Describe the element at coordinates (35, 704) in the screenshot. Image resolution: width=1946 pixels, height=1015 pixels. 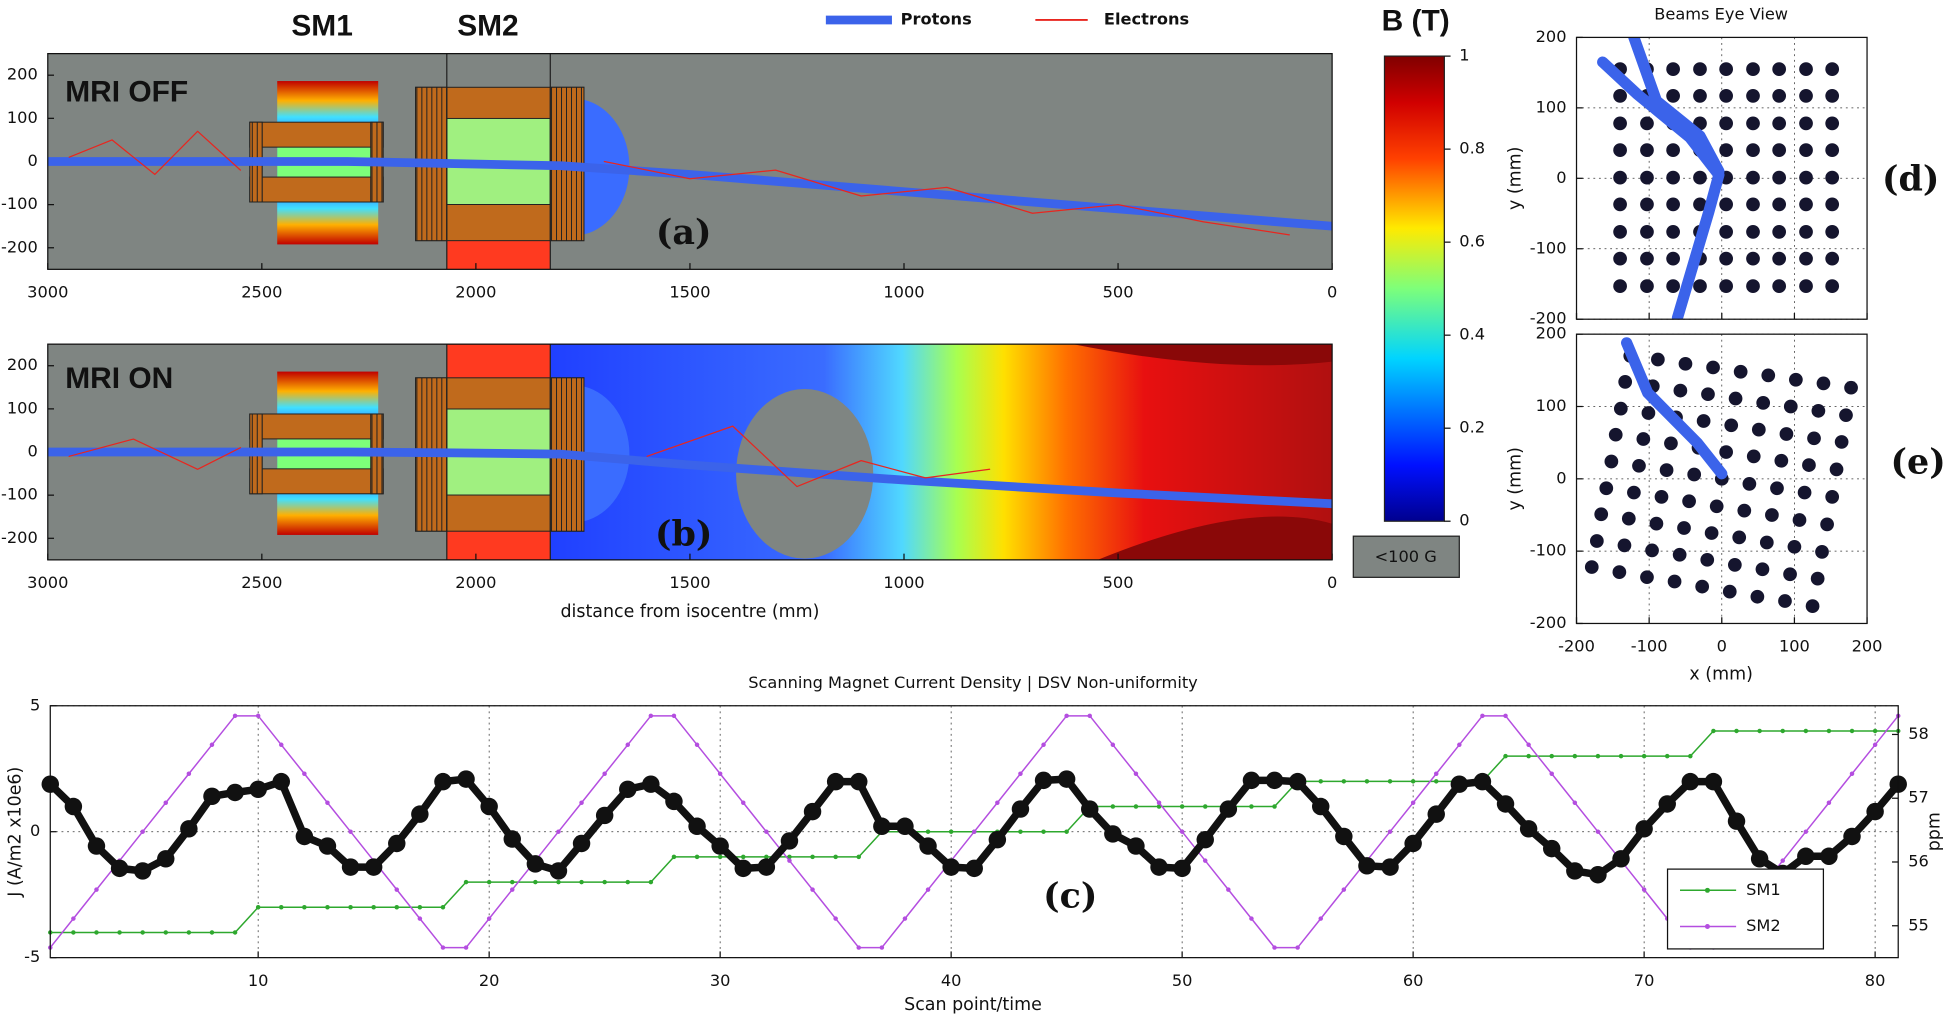
I see `y-tick-label: 5` at that location.